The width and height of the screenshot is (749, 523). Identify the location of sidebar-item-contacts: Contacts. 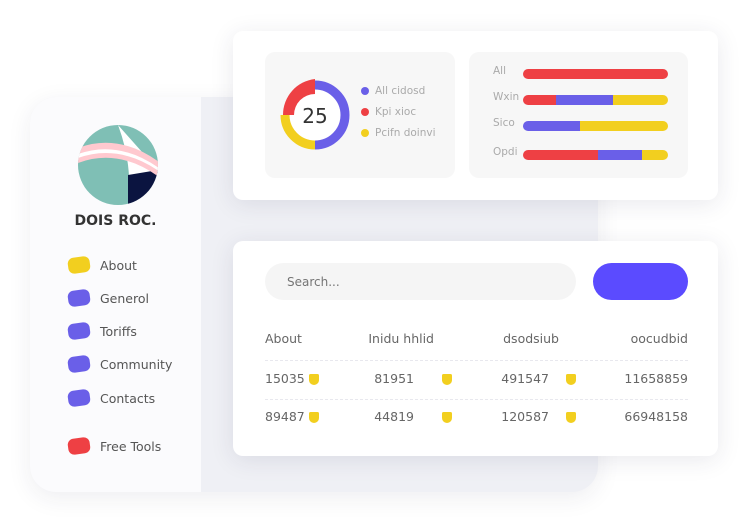
(111, 398).